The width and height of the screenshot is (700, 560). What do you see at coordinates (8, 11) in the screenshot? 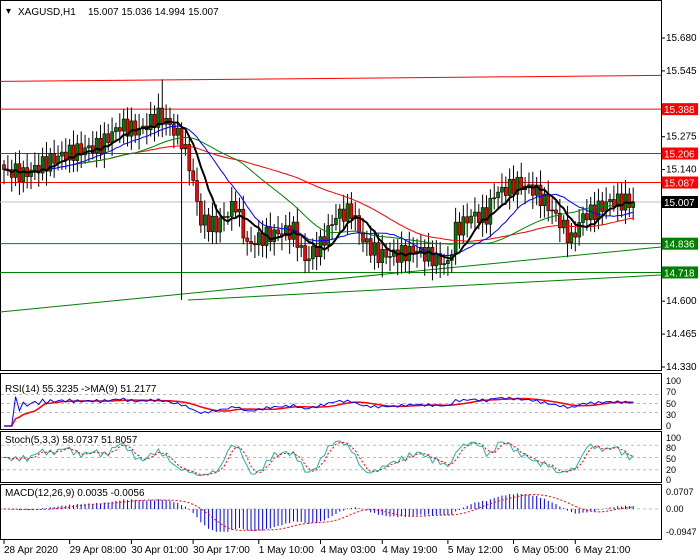
I see `symbol-menu-arrow-icon: ▾` at bounding box center [8, 11].